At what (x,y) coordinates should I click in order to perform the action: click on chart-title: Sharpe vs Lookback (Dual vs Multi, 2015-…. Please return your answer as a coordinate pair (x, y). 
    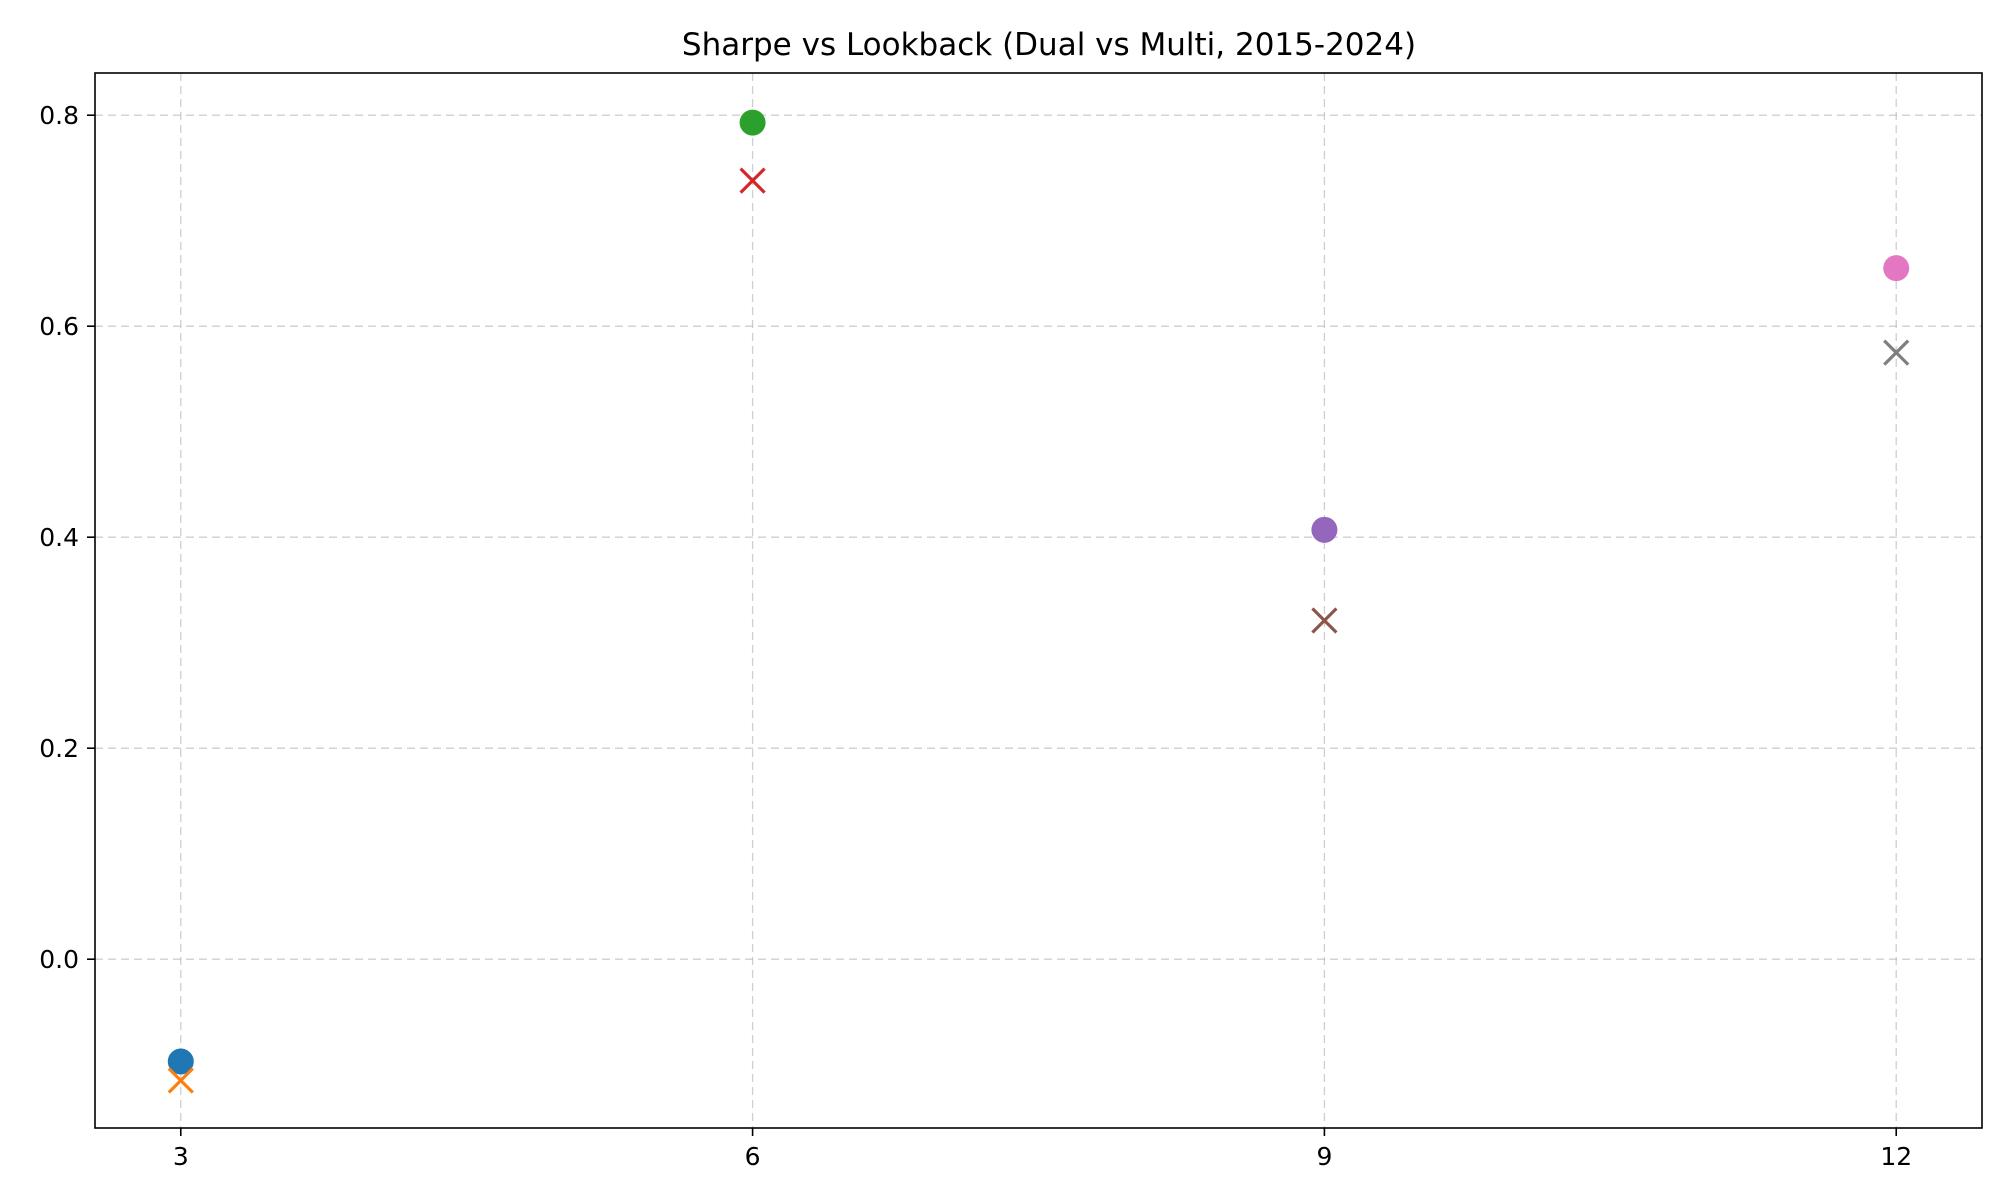
    Looking at the image, I should click on (1049, 45).